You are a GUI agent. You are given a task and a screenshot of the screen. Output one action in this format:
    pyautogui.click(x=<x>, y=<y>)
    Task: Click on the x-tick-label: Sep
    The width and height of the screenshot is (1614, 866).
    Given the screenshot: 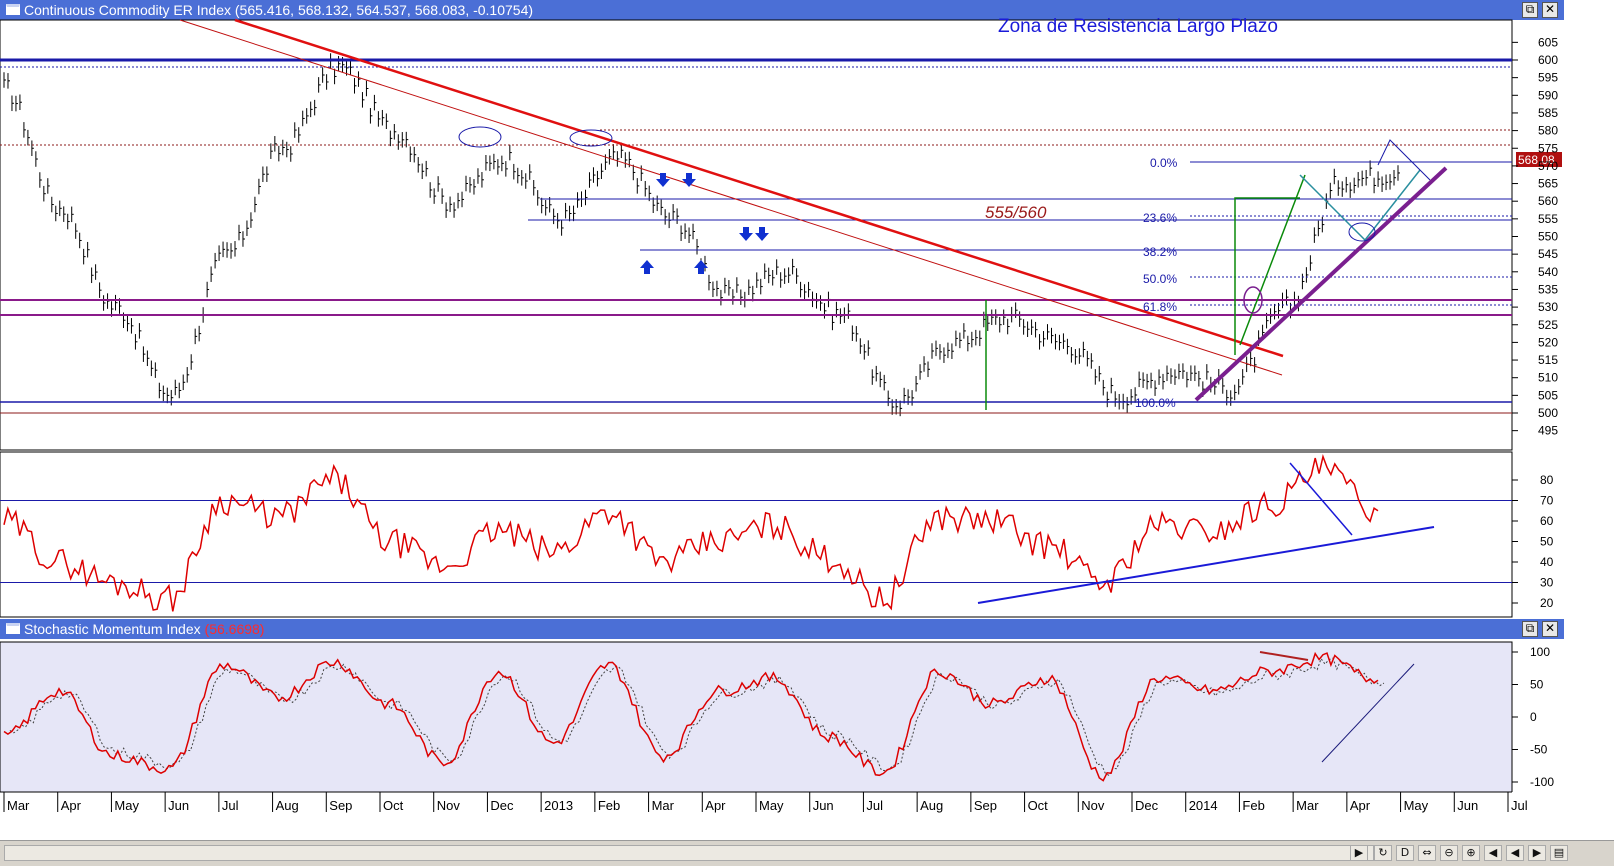 What is the action you would take?
    pyautogui.click(x=340, y=805)
    